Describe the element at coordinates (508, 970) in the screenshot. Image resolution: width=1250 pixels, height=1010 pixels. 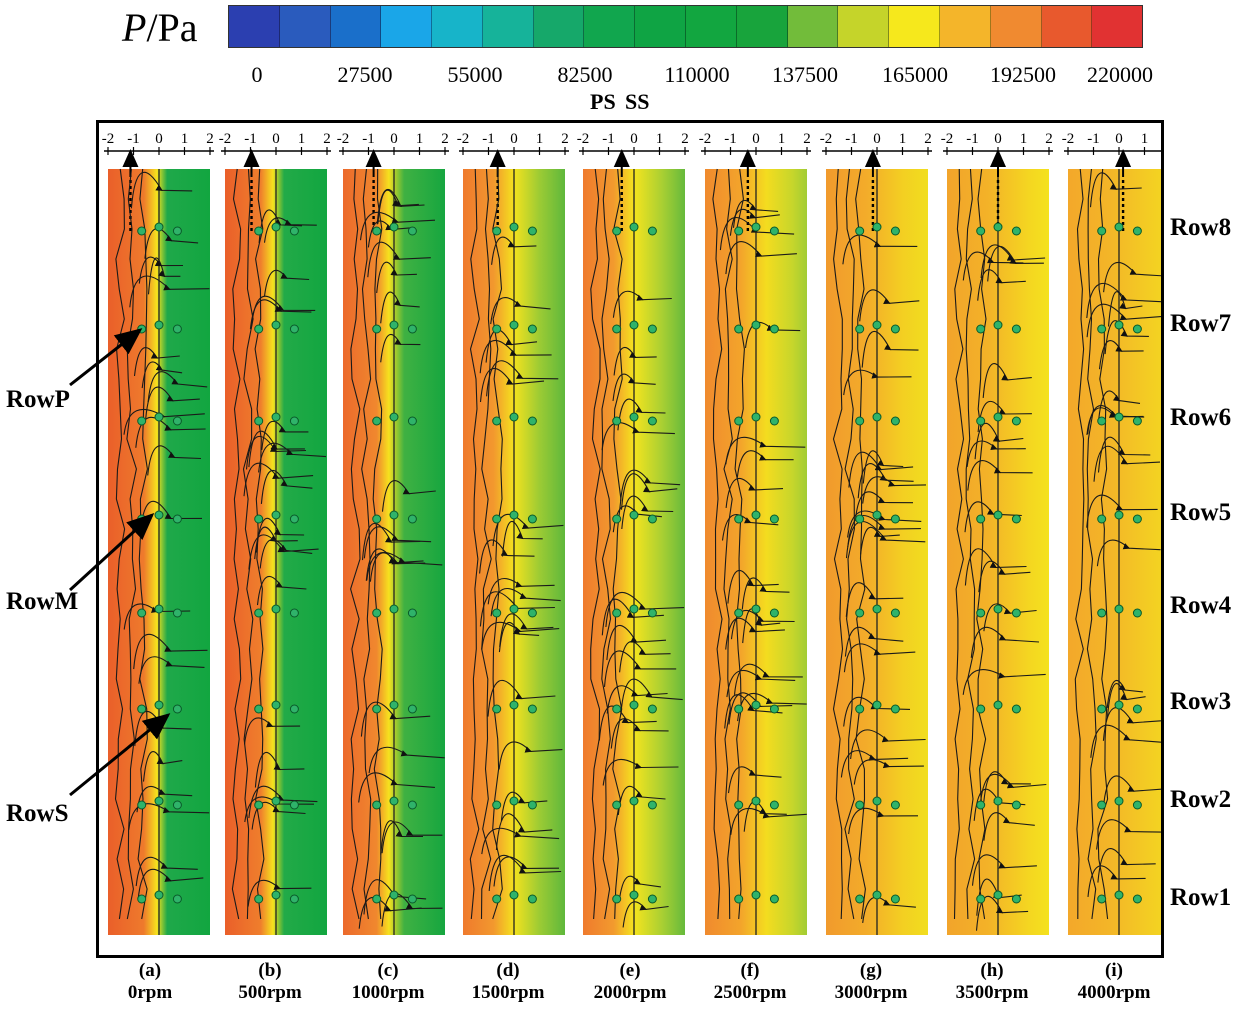
I see `panel-letter: (d)` at that location.